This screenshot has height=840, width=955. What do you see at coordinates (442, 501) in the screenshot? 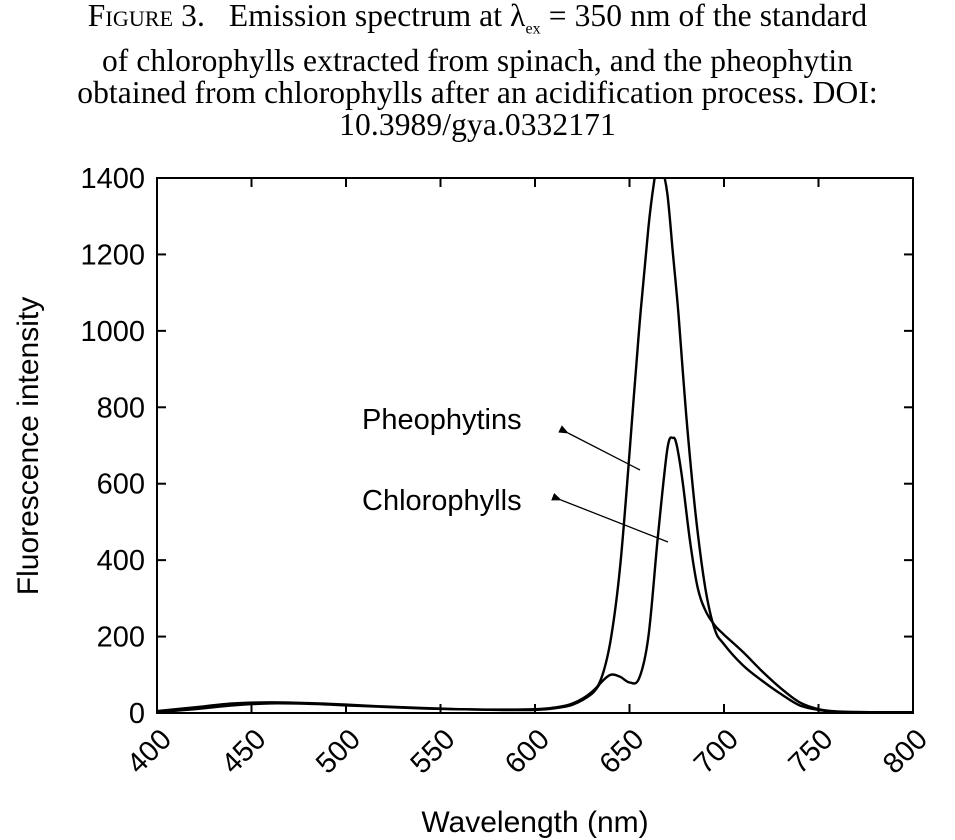
I see `annotation-chlorophylls: Chlorophylls` at bounding box center [442, 501].